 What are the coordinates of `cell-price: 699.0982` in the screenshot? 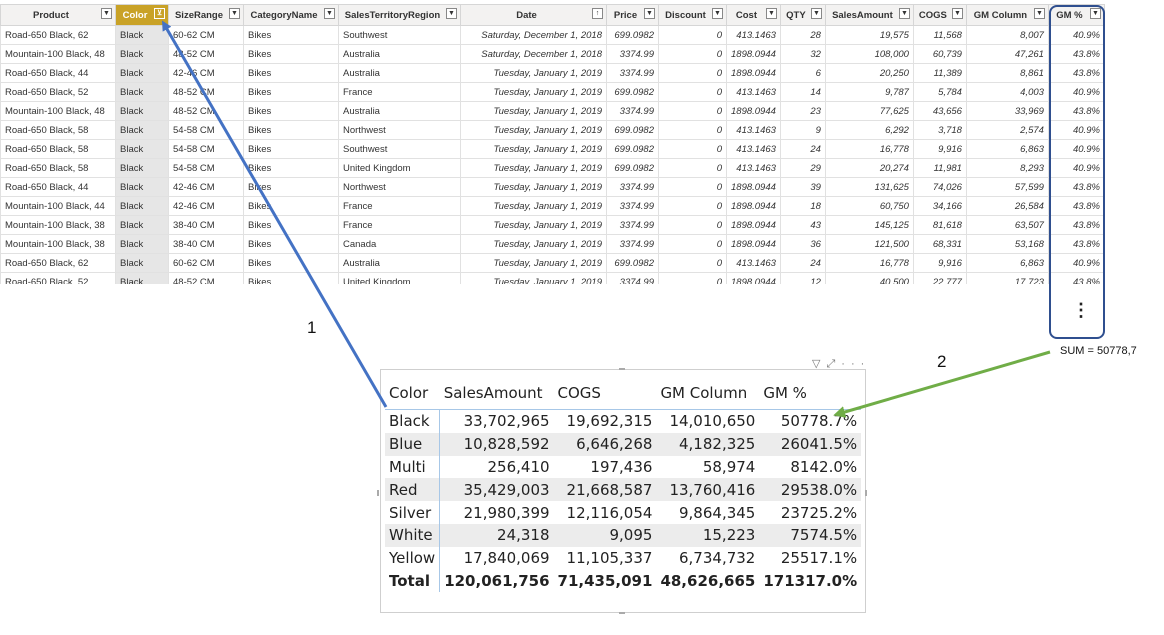 It's located at (632, 130).